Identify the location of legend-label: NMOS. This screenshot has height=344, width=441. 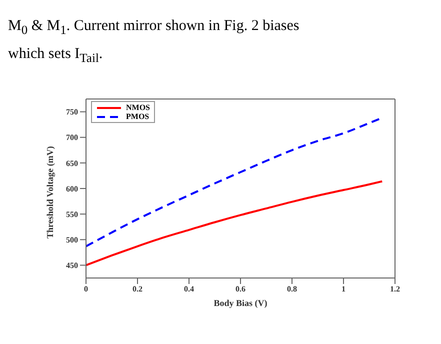
(138, 107).